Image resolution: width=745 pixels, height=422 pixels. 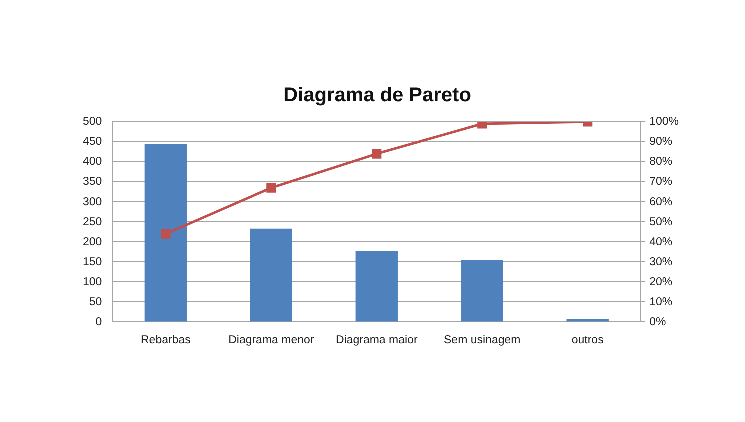 I want to click on y-tick-label: 100, so click(x=92, y=282).